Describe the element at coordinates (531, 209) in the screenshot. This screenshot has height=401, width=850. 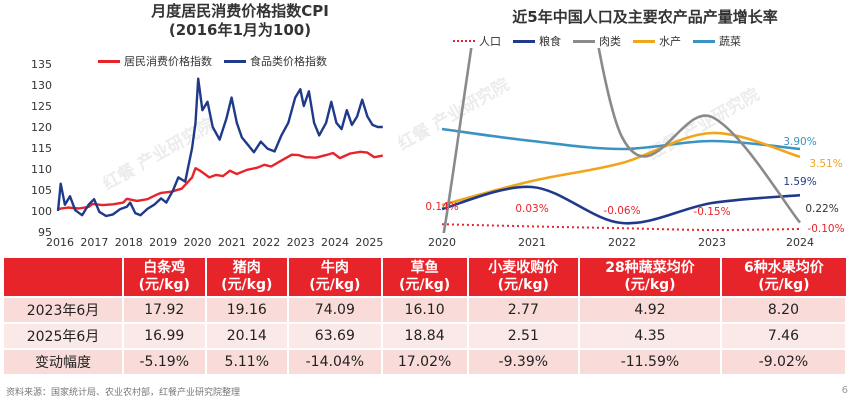
I see `population-data-label: 0.03%` at that location.